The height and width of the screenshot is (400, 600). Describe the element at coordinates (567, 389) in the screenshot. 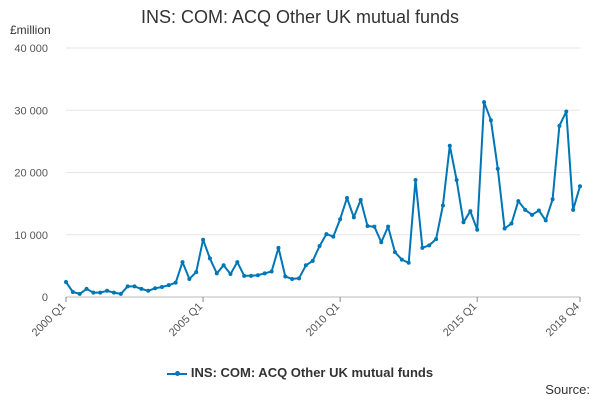

I see `source-label: Source:` at that location.